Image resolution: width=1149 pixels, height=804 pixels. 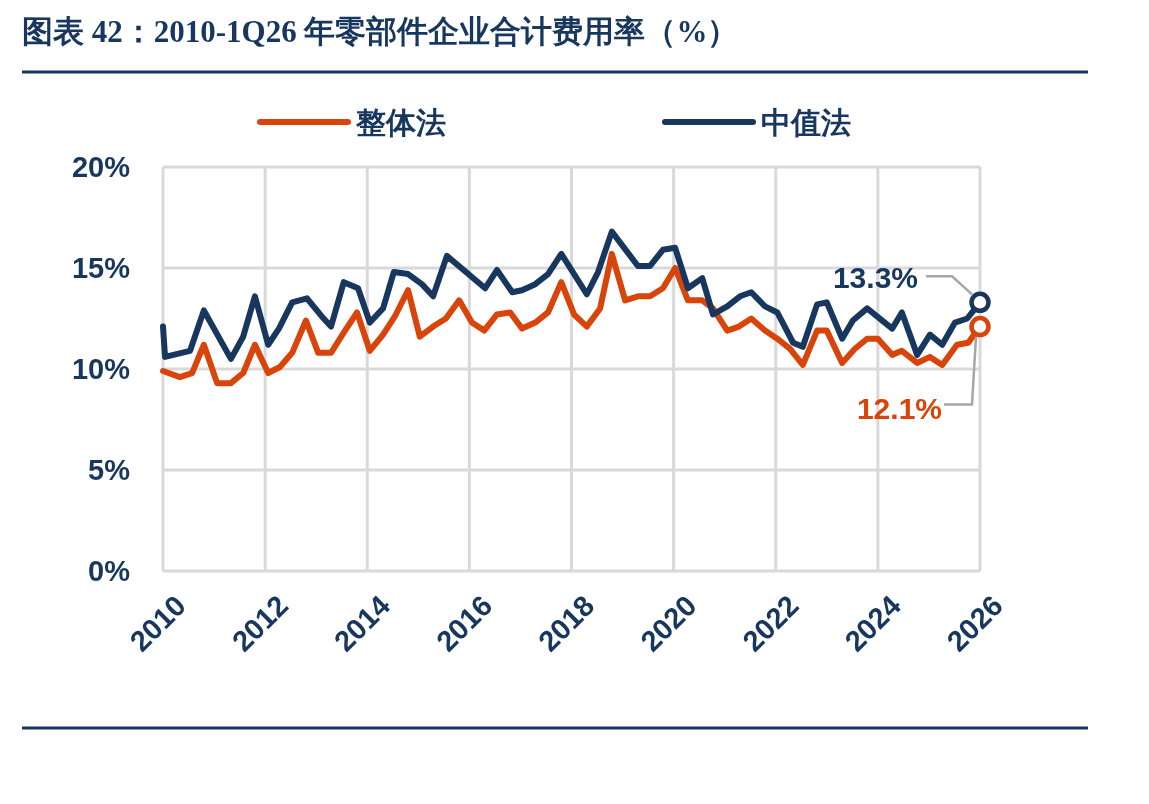 What do you see at coordinates (101, 167) in the screenshot?
I see `y-tick-label: 20%` at bounding box center [101, 167].